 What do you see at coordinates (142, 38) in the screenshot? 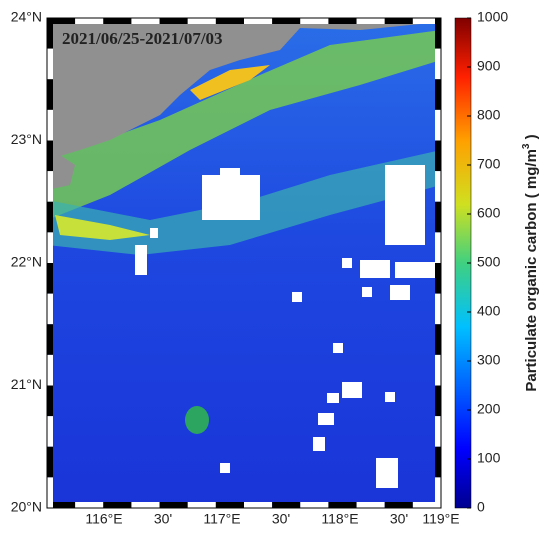
I see `map-title: 2021/06/25-2021/07/03` at bounding box center [142, 38].